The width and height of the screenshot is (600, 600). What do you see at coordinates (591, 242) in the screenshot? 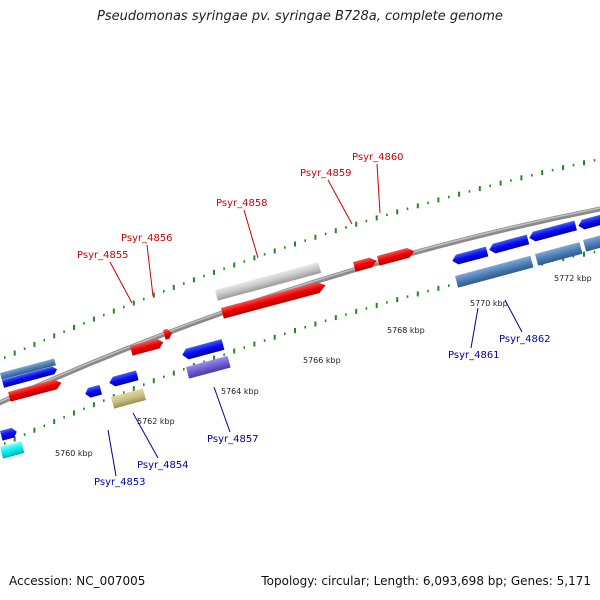
I see `gene-steelblue-right` at bounding box center [591, 242].